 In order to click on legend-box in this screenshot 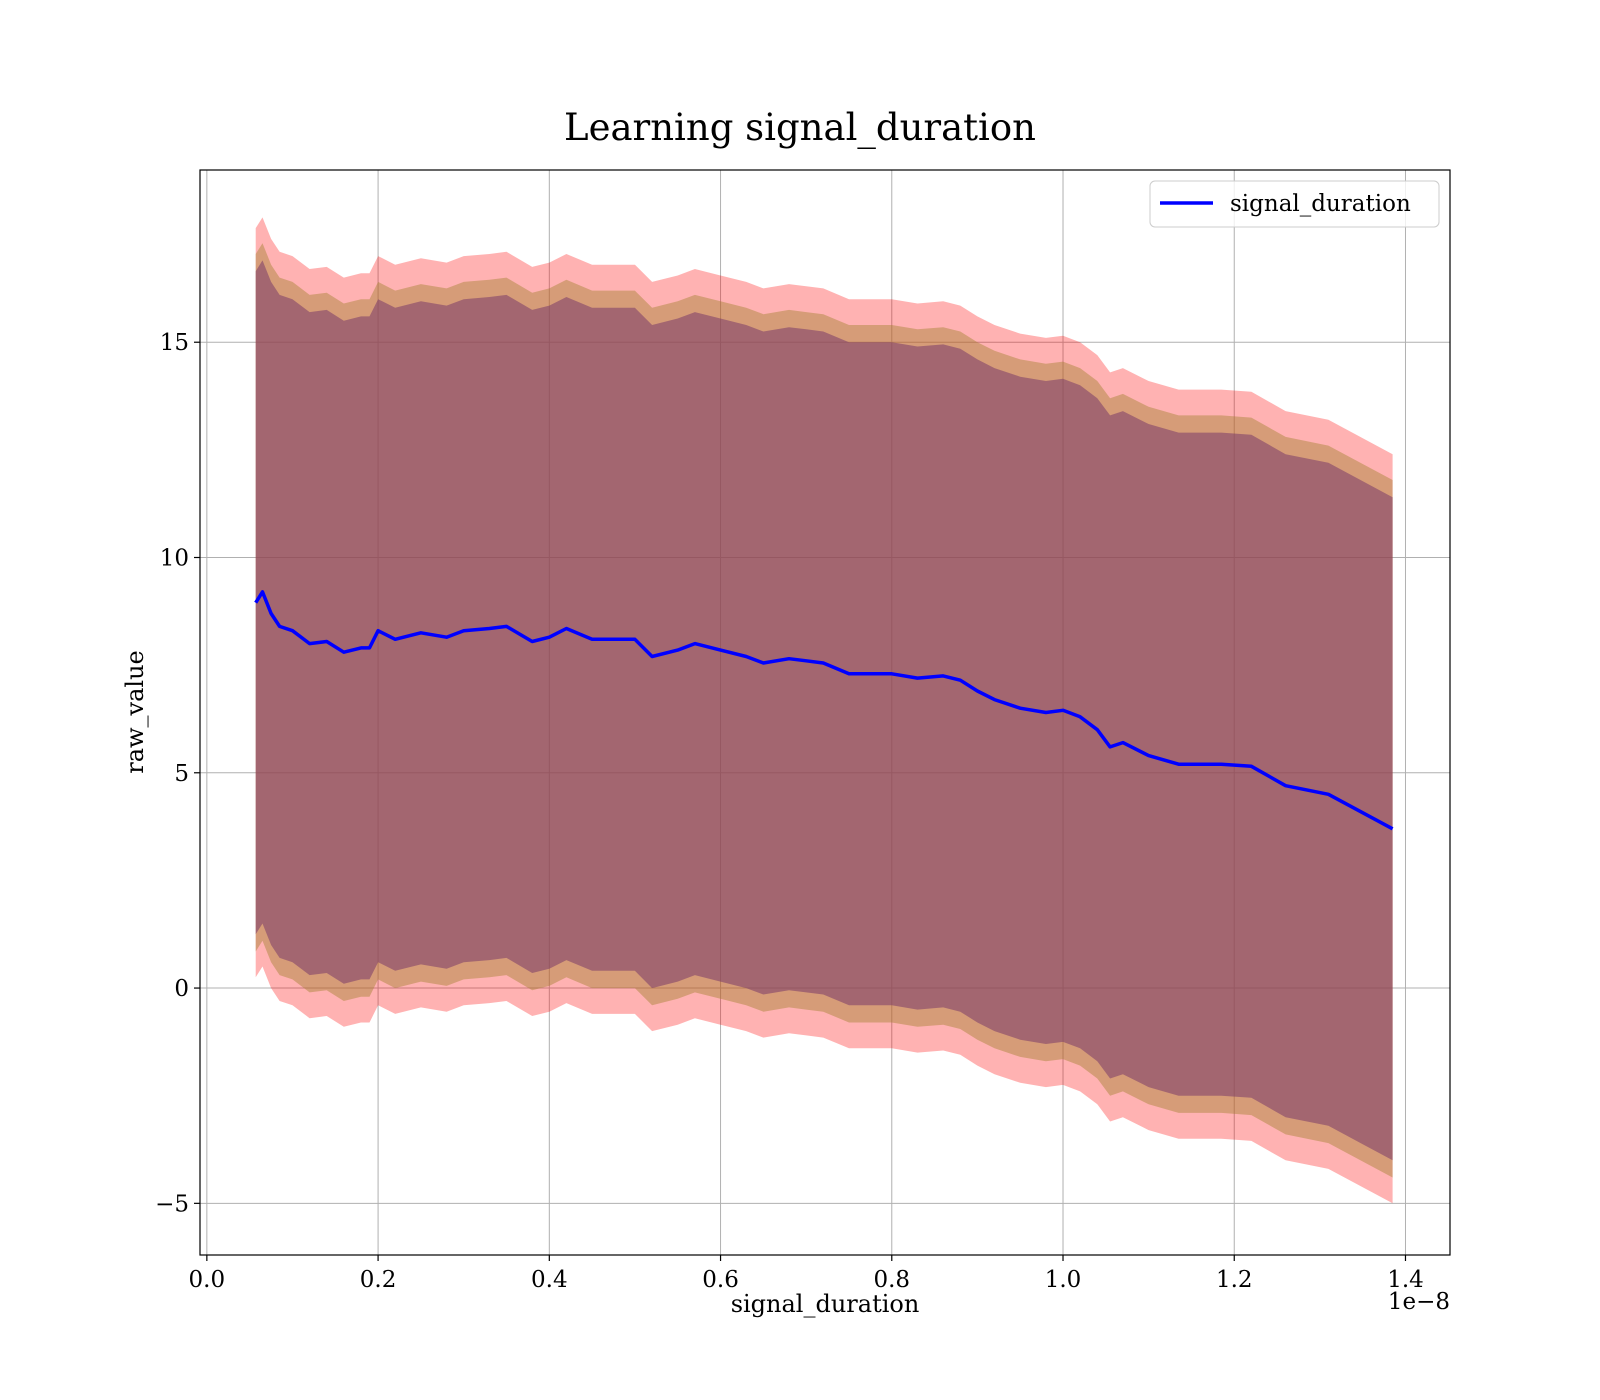, I will do `click(1294, 204)`.